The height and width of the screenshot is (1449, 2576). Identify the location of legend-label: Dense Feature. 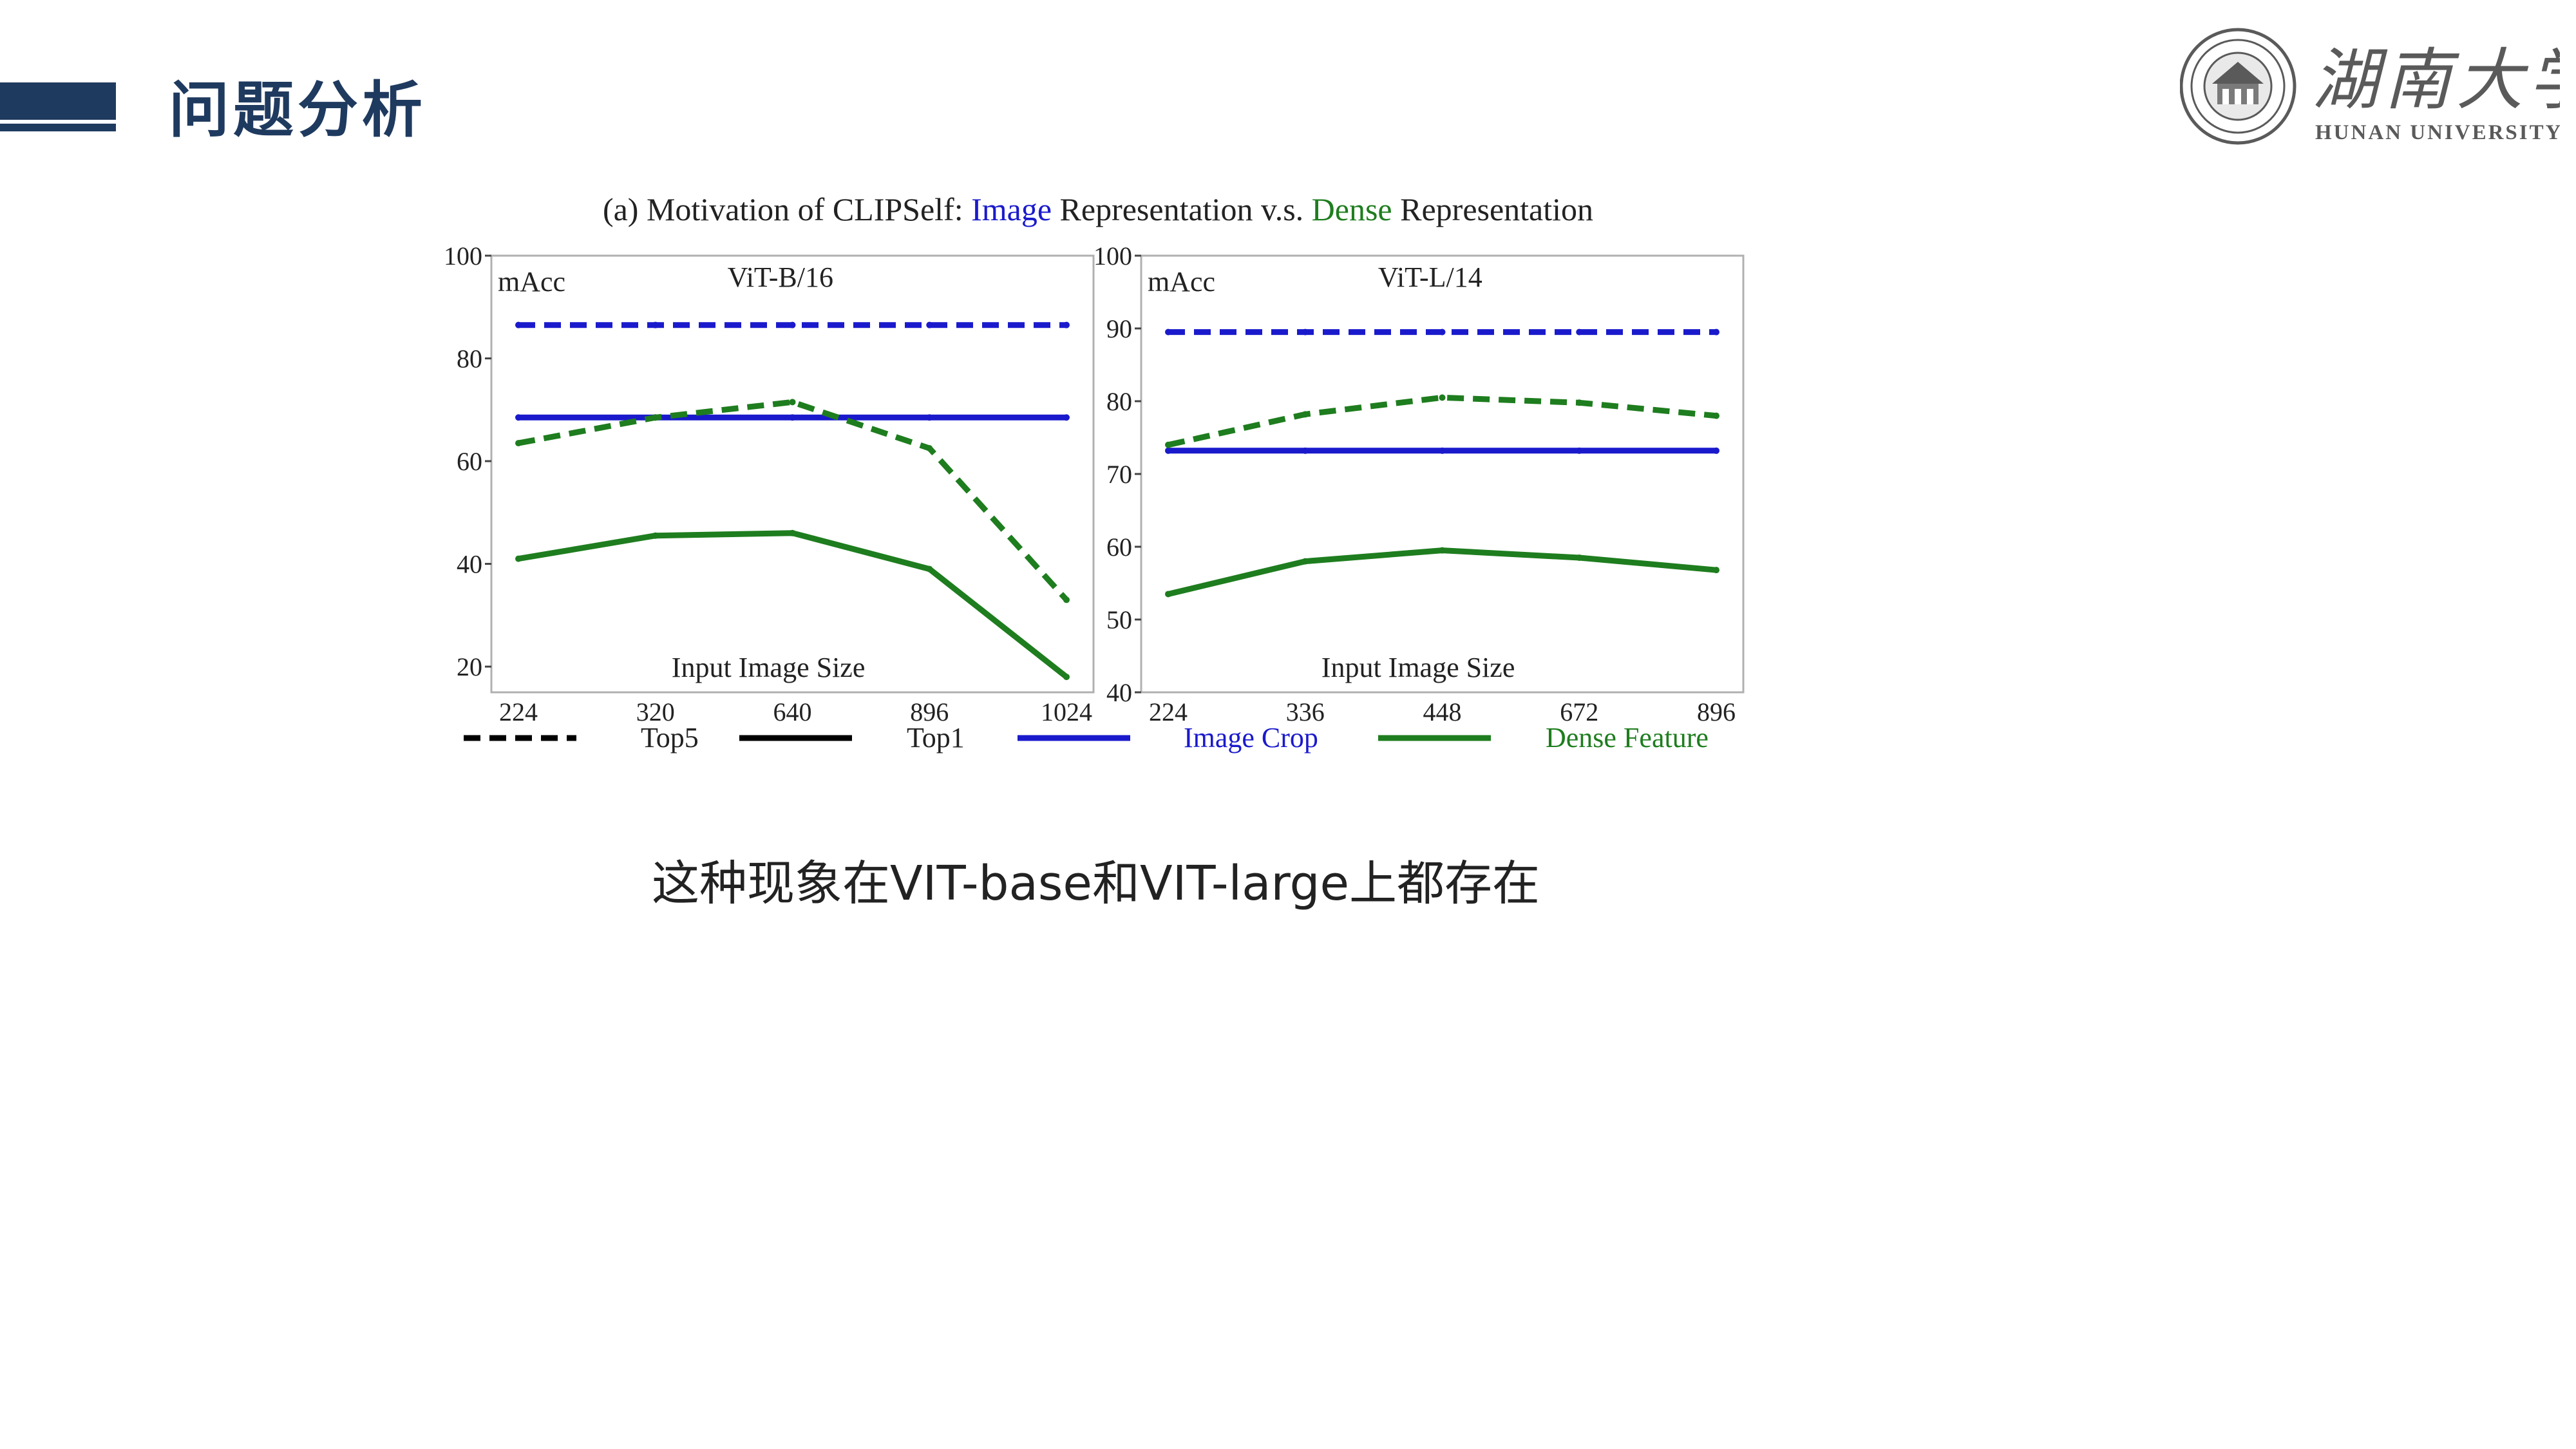
(1628, 738).